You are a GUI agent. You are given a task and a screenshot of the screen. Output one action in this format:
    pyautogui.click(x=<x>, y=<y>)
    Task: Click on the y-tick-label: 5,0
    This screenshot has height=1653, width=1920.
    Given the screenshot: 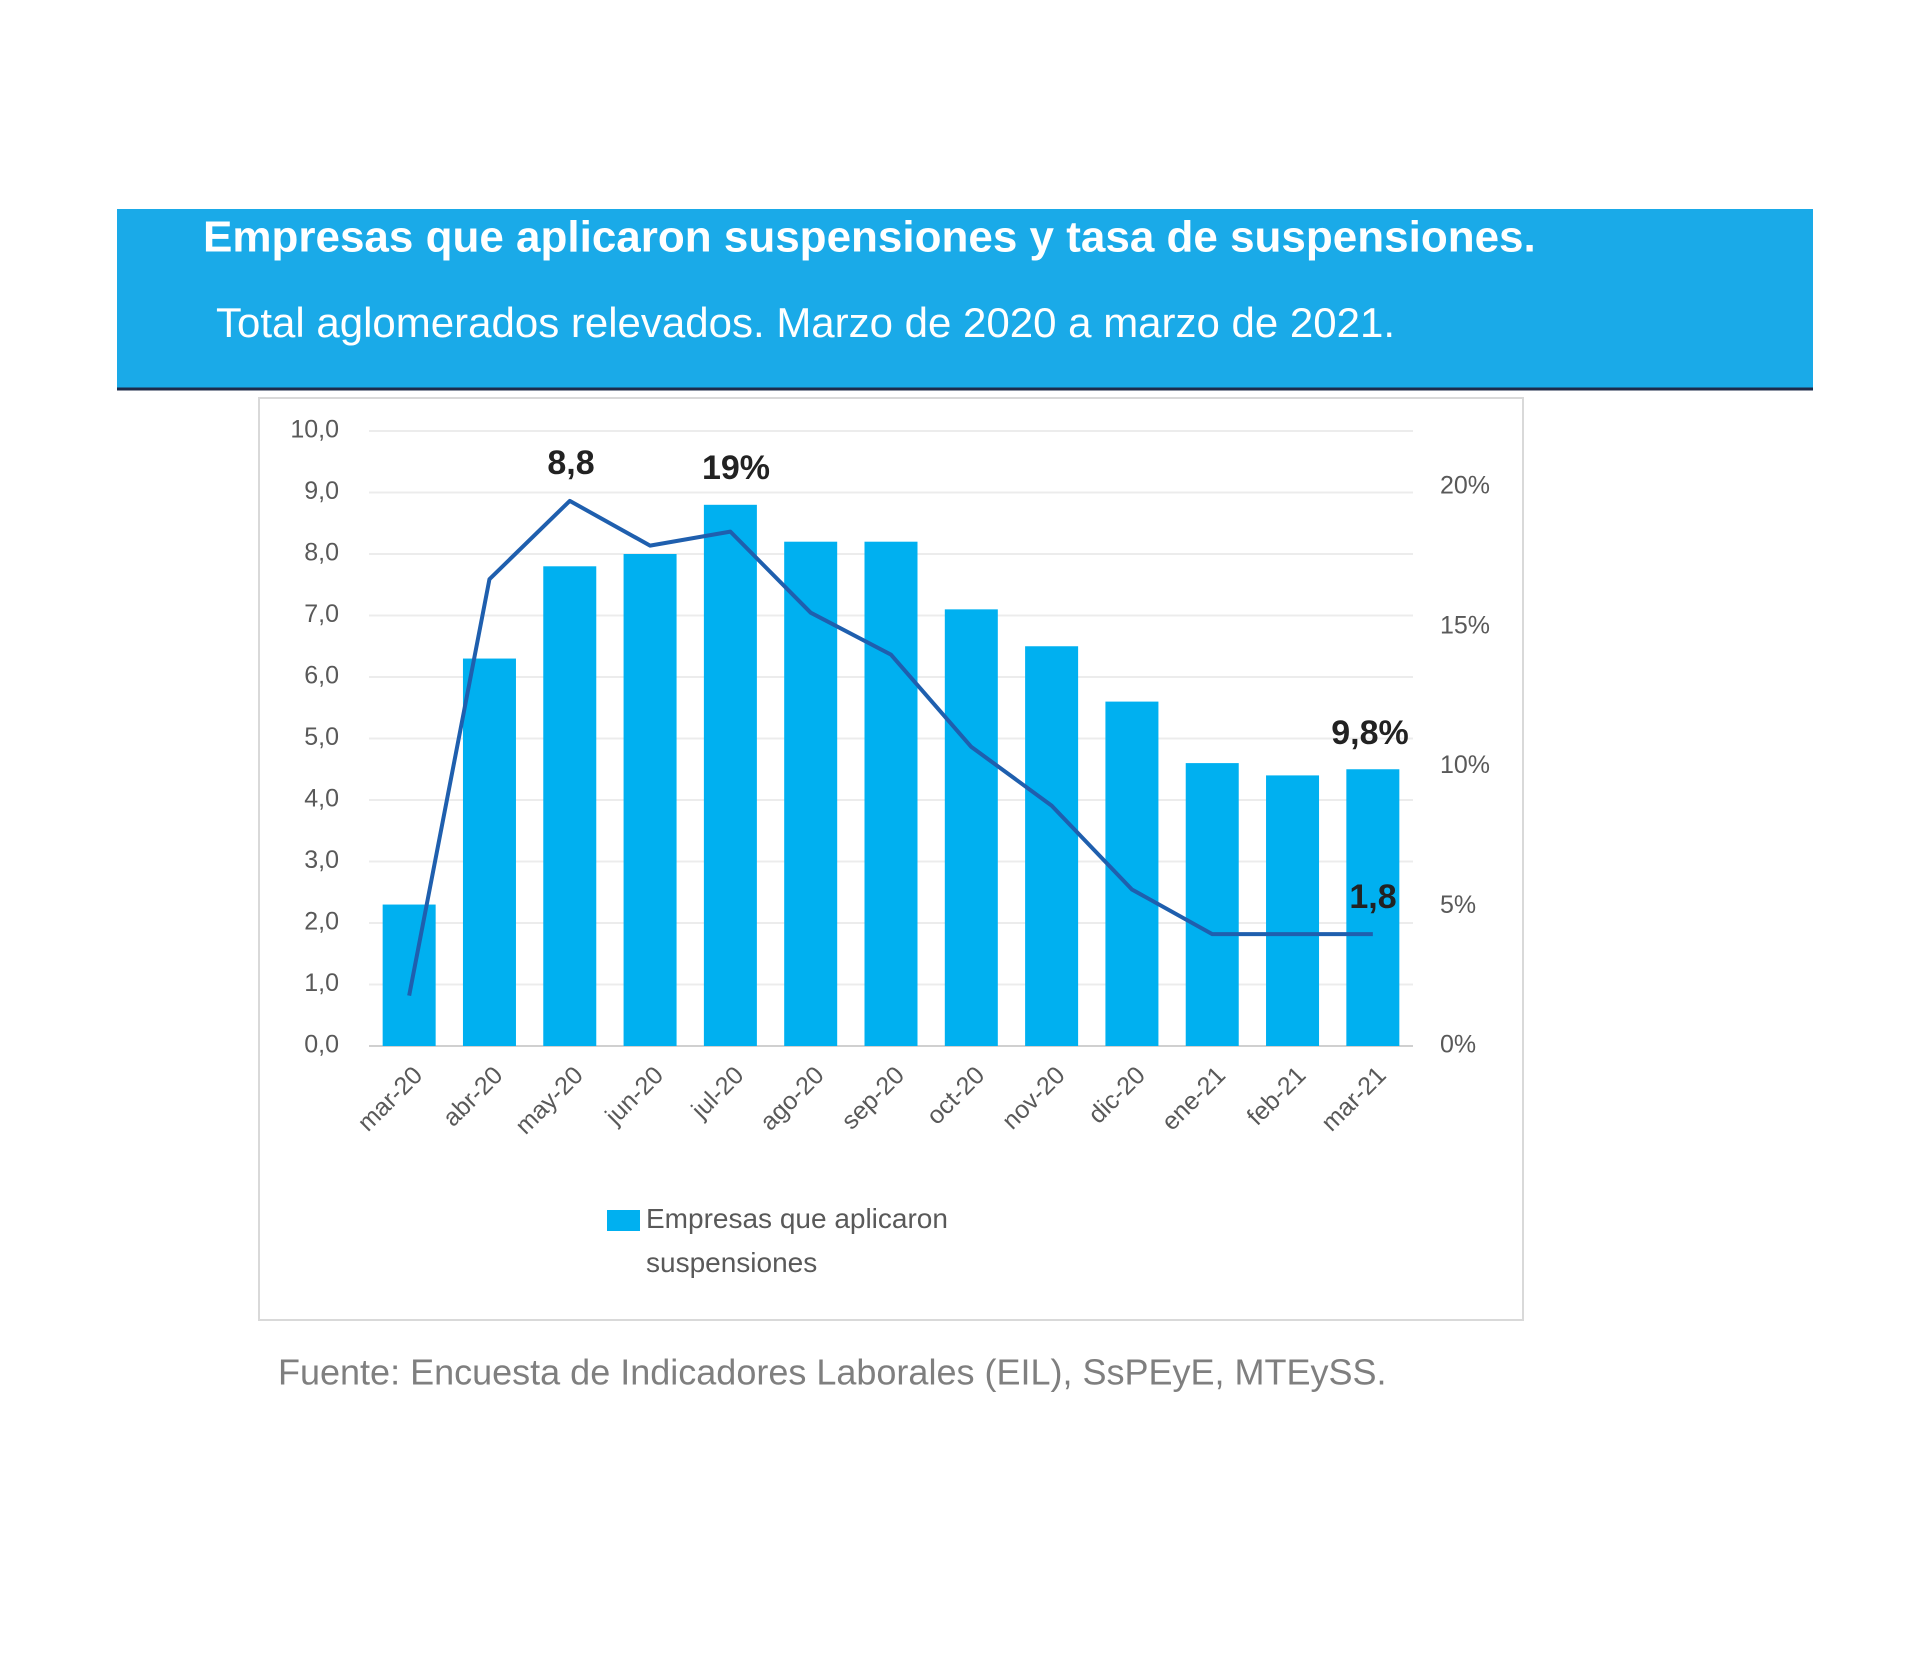 What is the action you would take?
    pyautogui.click(x=321, y=737)
    